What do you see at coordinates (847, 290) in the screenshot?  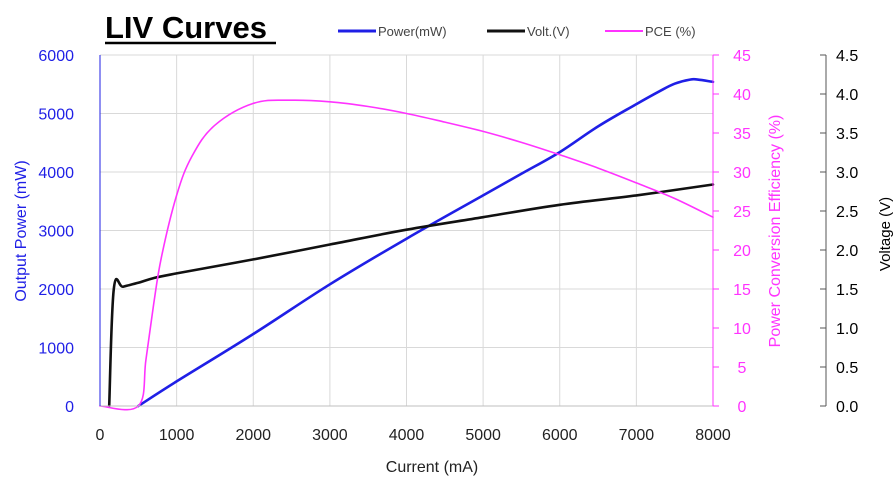 I see `voltage-tick-label: 1.5` at bounding box center [847, 290].